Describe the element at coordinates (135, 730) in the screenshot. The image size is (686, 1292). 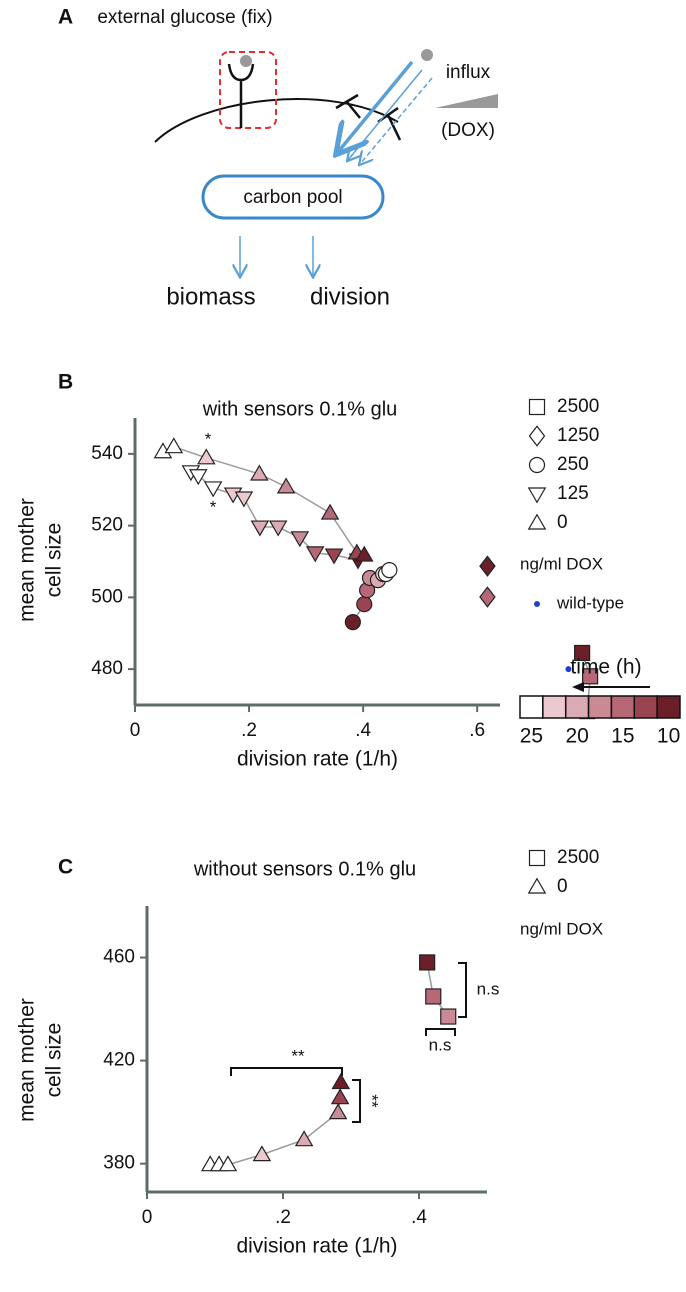
I see `x-tick-label: 0` at that location.